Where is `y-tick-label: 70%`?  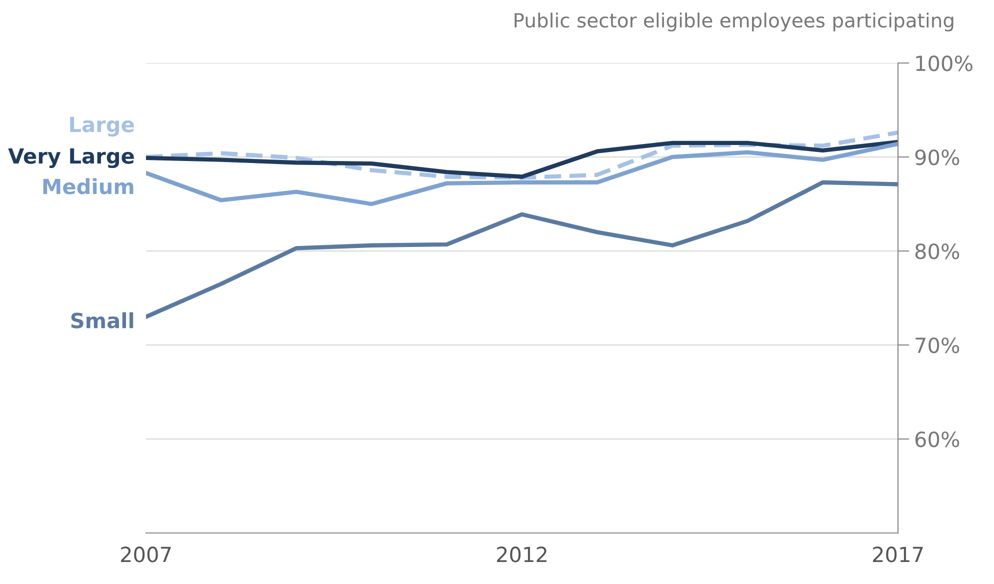
y-tick-label: 70% is located at coordinates (938, 345).